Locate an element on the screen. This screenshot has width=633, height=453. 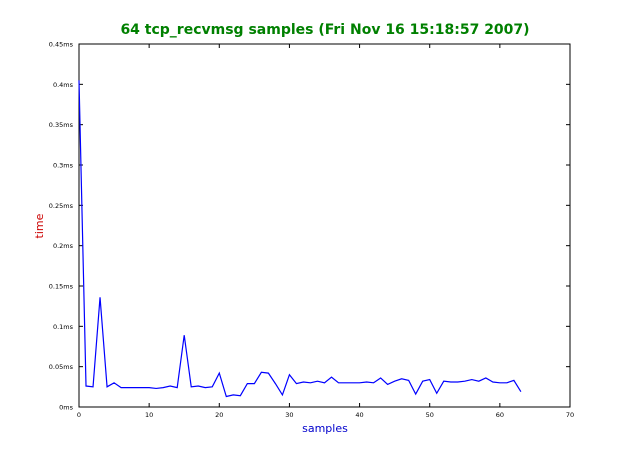
x-tick-labels: 0 10 20 30 40 50 60 70 is located at coordinates (325, 415).